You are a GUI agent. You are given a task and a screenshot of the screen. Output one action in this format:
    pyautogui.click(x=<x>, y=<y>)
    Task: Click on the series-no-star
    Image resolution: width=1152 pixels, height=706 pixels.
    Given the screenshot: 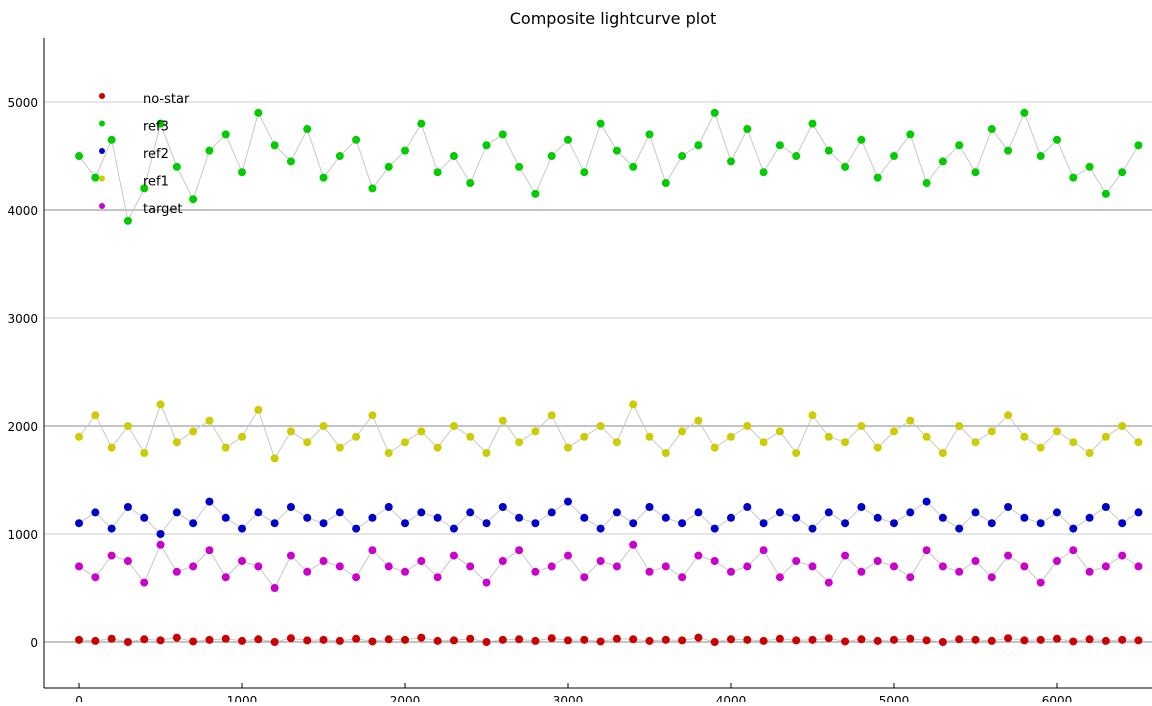 What is the action you would take?
    pyautogui.click(x=609, y=639)
    